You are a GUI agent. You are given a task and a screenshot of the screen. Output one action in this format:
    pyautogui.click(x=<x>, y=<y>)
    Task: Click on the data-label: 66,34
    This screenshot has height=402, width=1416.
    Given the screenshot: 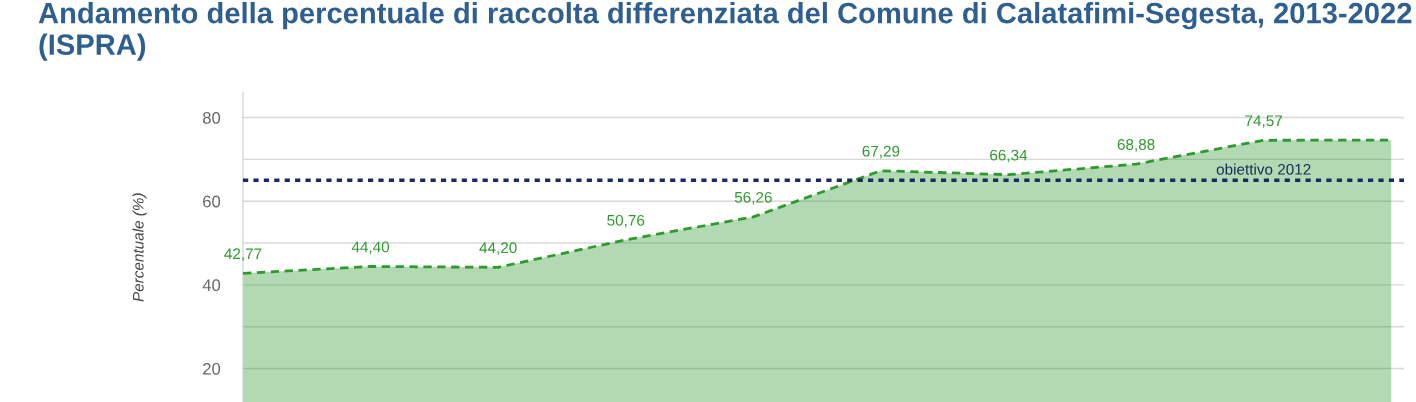 What is the action you would take?
    pyautogui.click(x=1009, y=156)
    